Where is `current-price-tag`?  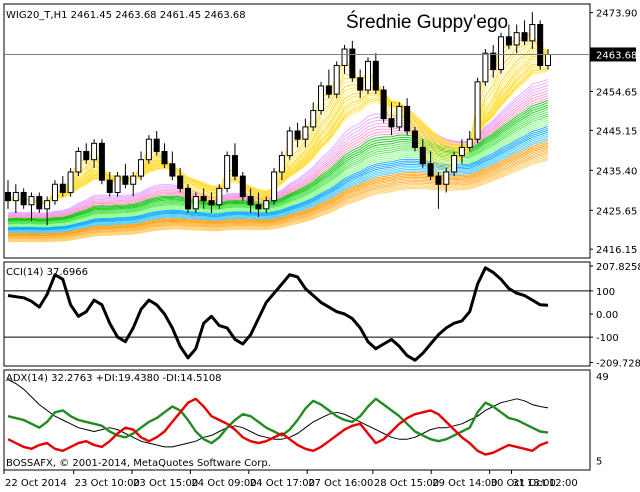 current-price-tag is located at coordinates (613, 54).